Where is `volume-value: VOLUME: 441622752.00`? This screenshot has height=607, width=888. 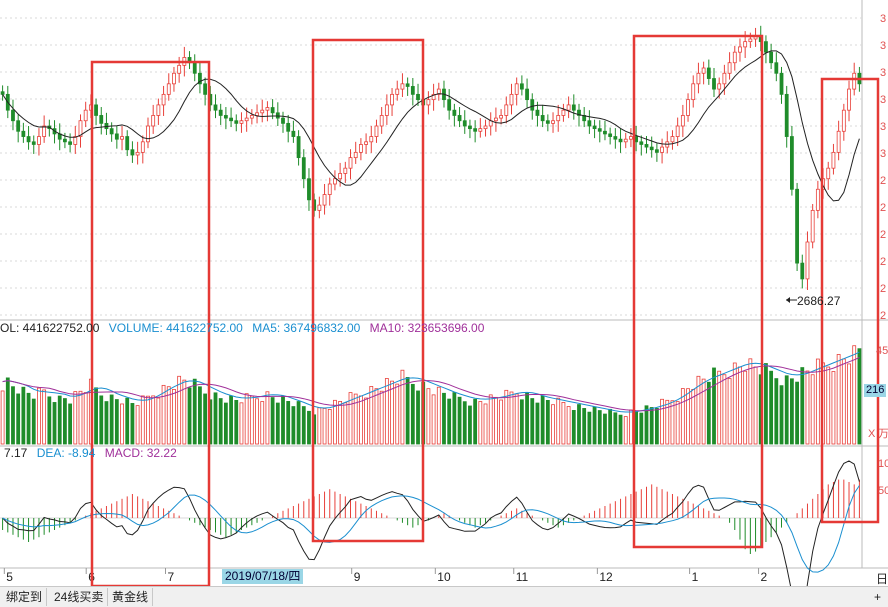
volume-value: VOLUME: 441622752.00 is located at coordinates (175, 328).